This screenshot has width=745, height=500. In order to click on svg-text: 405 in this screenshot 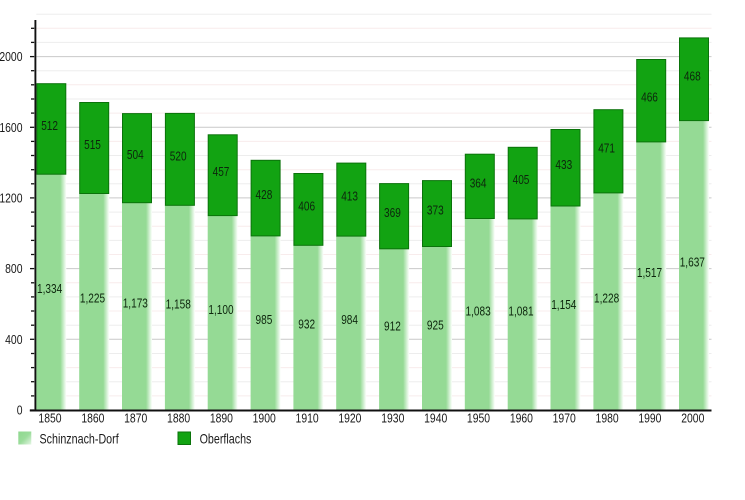, I will do `click(521, 180)`.